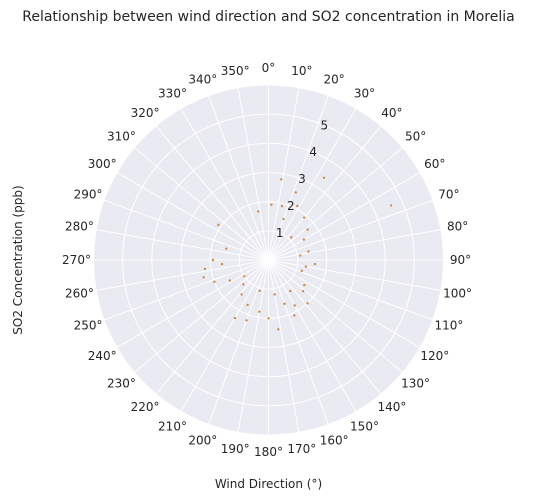  What do you see at coordinates (88, 194) in the screenshot?
I see `theta-tick-label: 290°` at bounding box center [88, 194].